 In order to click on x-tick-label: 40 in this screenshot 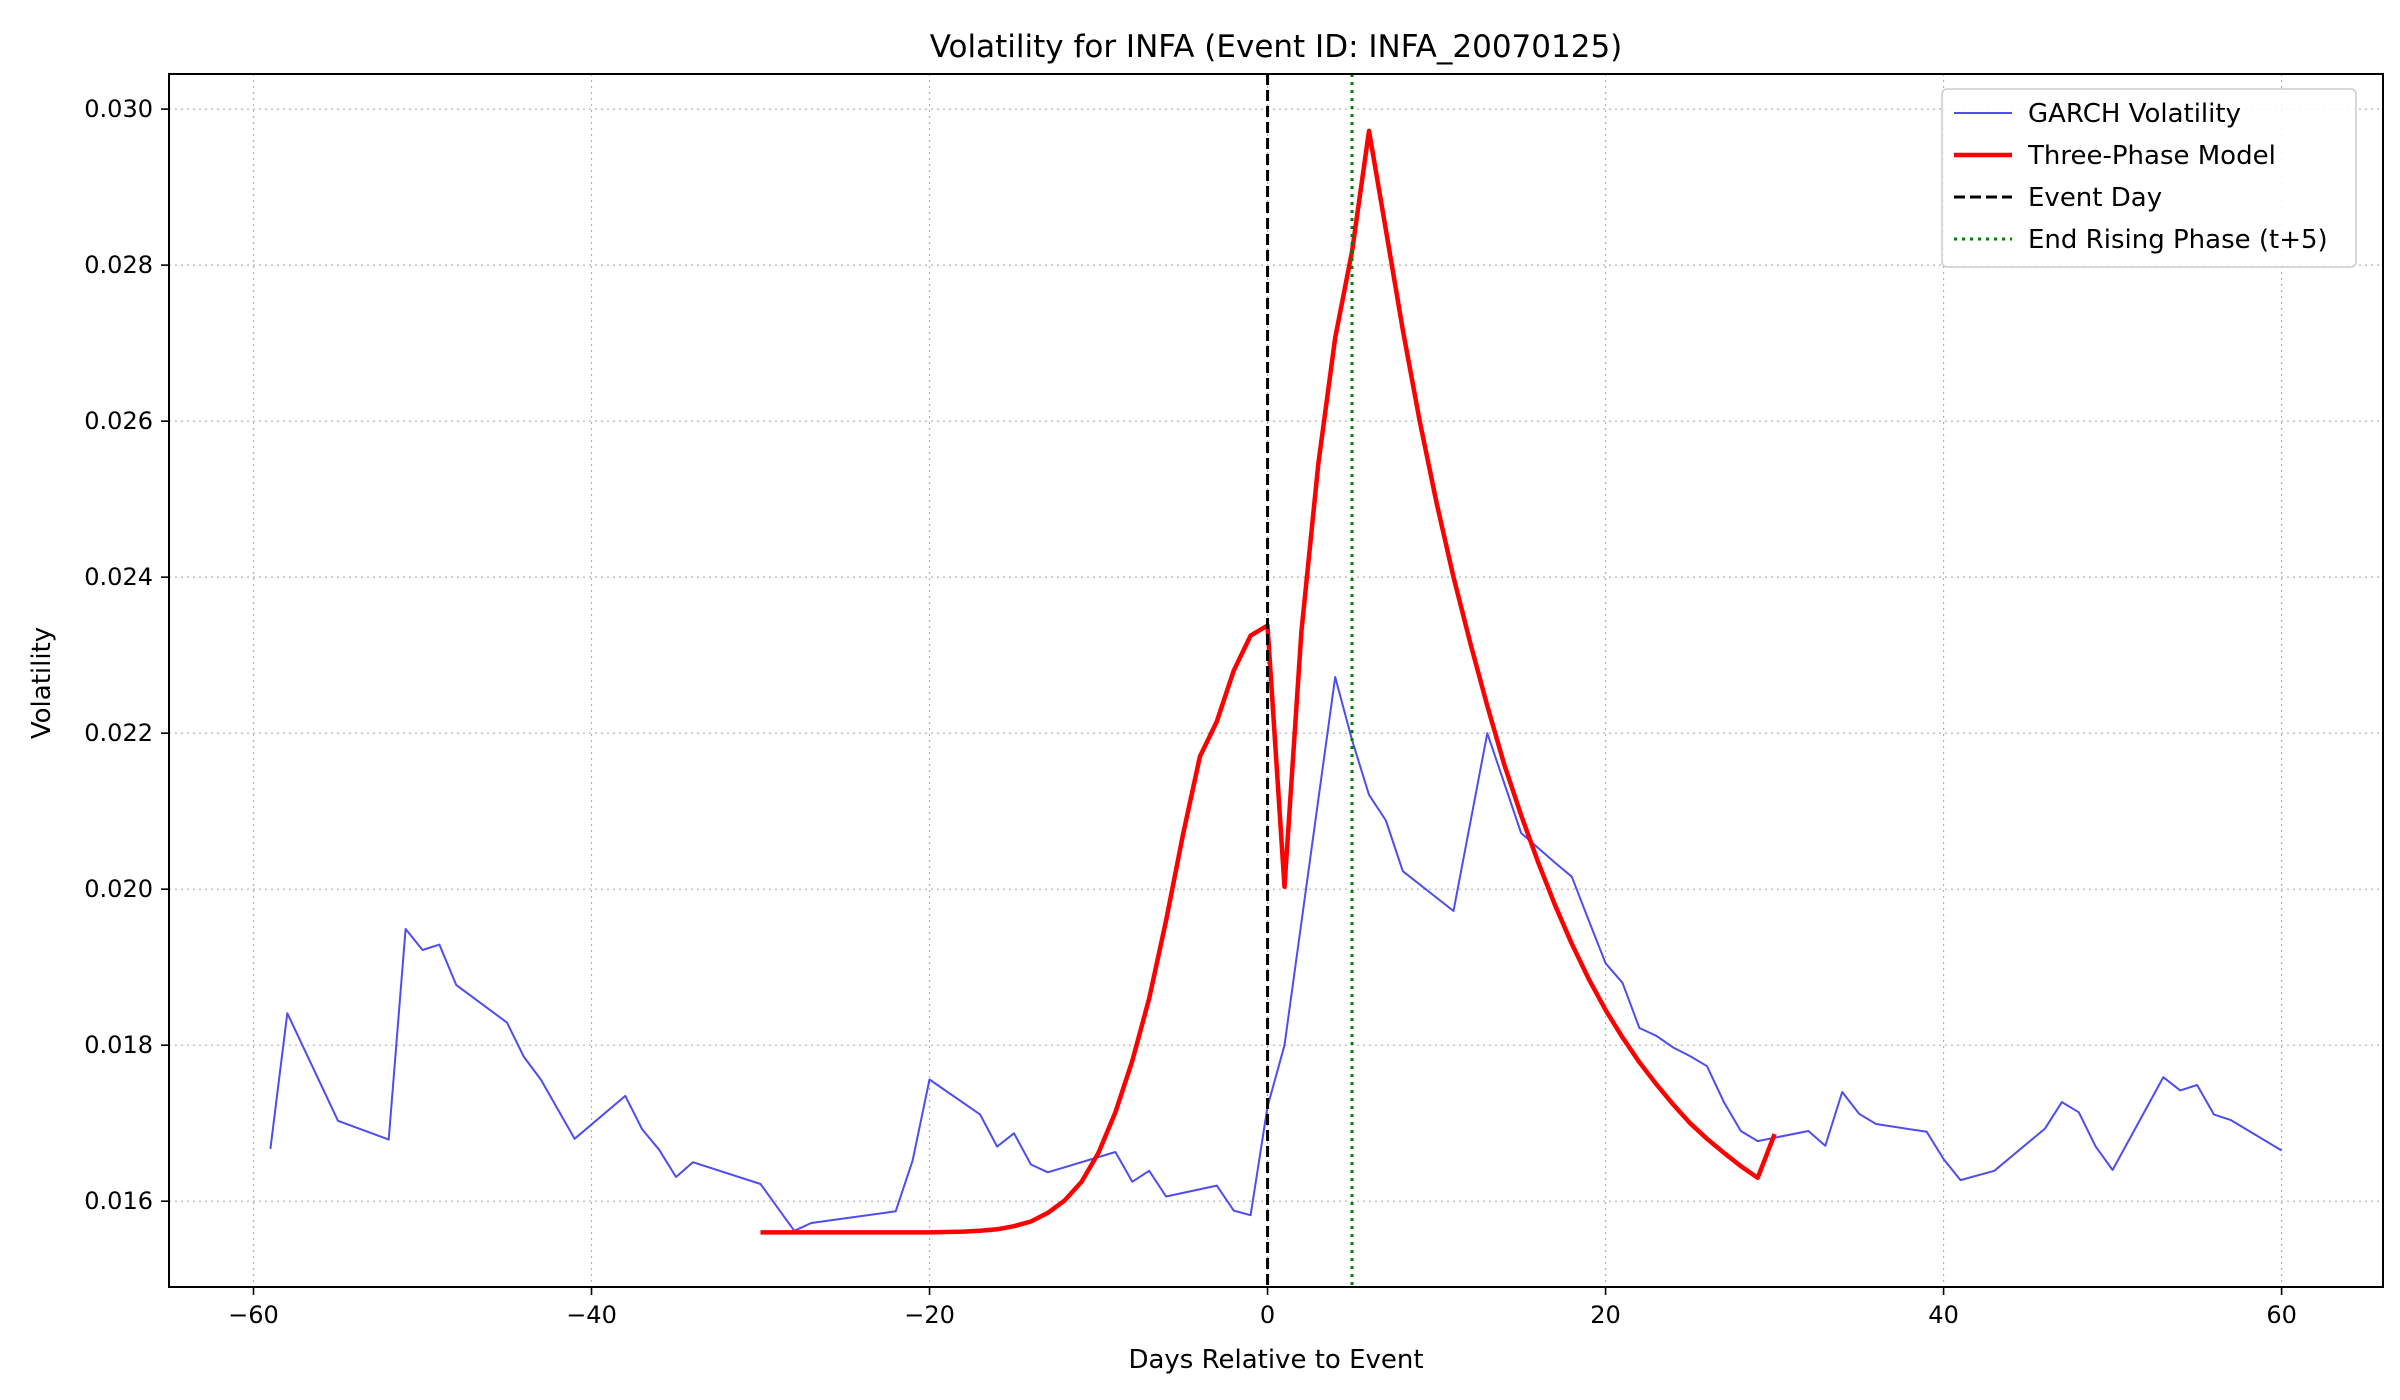, I will do `click(1943, 1315)`.